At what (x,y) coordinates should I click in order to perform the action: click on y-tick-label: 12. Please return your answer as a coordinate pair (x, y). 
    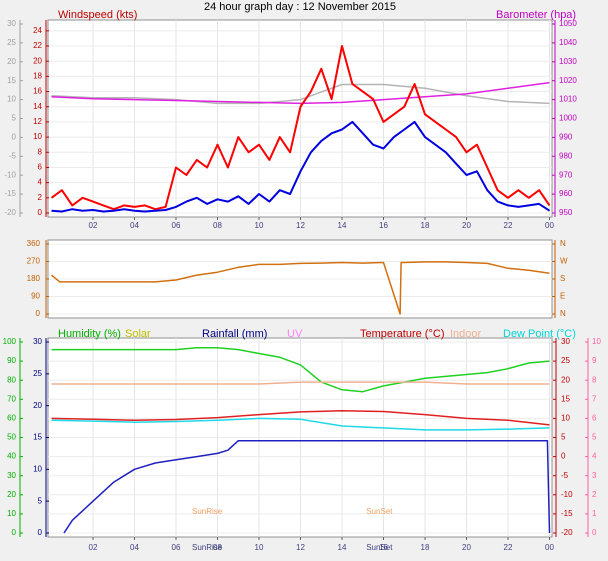
    Looking at the image, I should click on (37, 121).